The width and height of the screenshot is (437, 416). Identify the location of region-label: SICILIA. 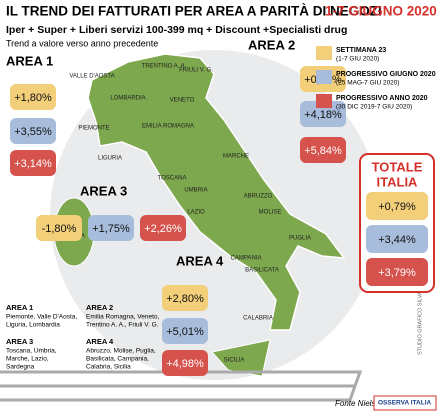
(234, 361).